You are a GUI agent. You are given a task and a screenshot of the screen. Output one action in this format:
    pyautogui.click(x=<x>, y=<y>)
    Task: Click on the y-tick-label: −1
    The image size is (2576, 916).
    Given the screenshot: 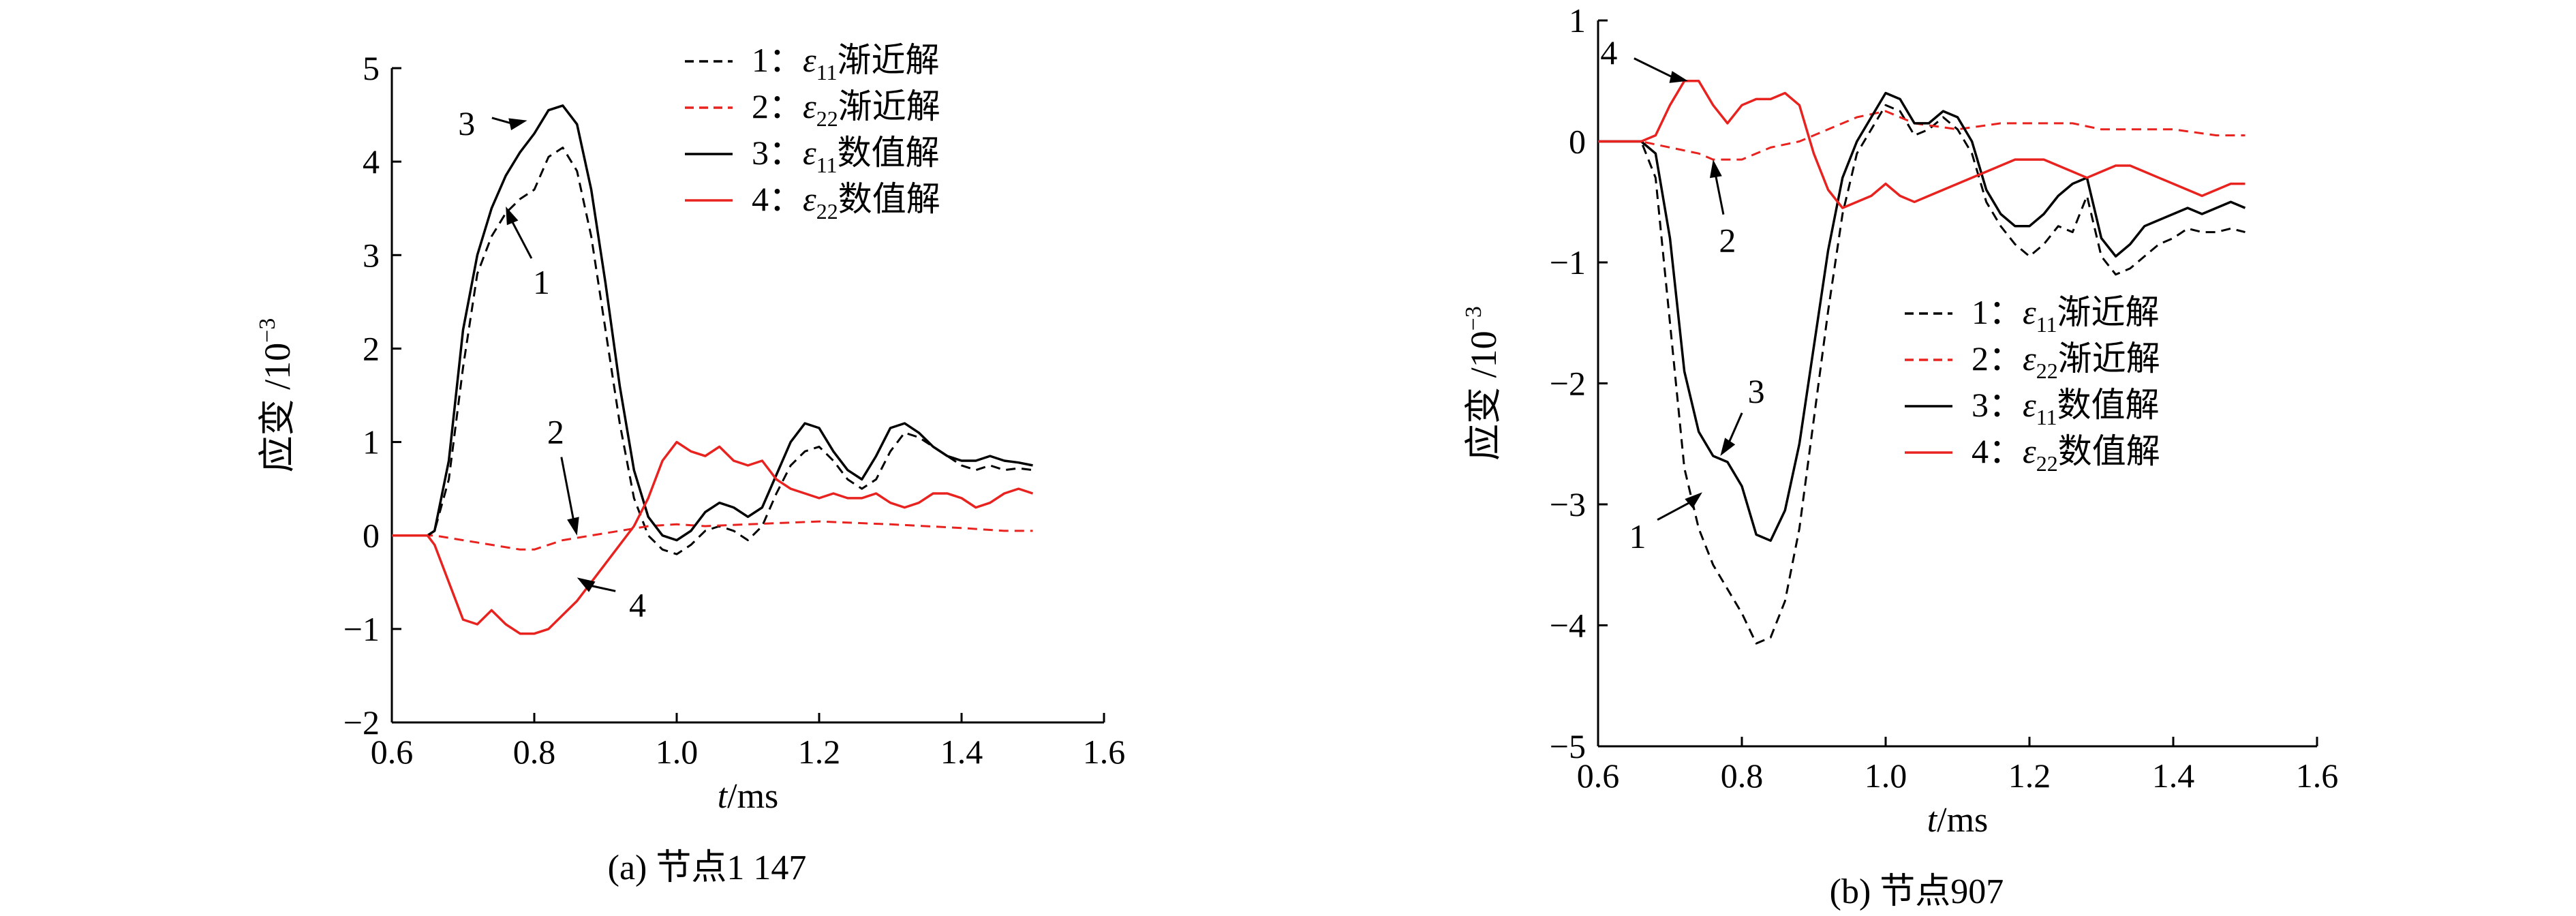 What is the action you would take?
    pyautogui.click(x=361, y=629)
    